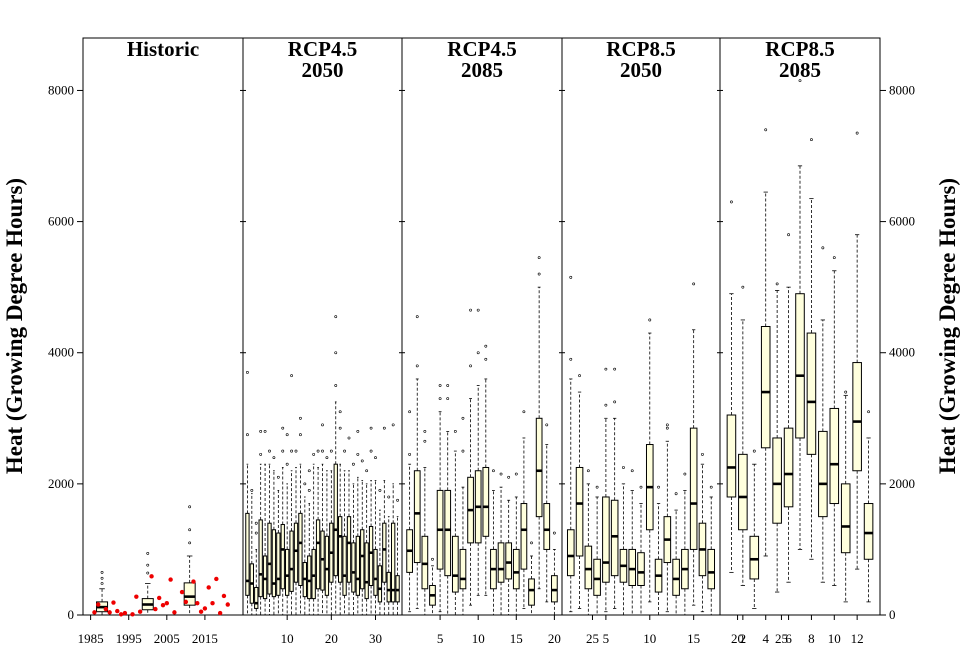  Describe the element at coordinates (323, 70) in the screenshot. I see `panel-title-line: 2050` at that location.